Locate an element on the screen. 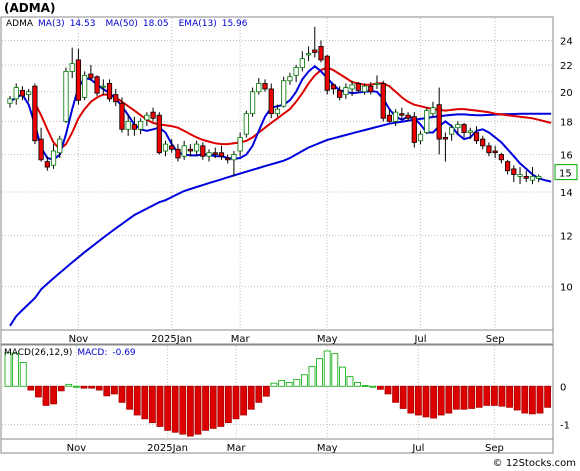 This screenshot has height=471, width=580. macd-legend-label: MACD(26,12,9) is located at coordinates (38, 353).